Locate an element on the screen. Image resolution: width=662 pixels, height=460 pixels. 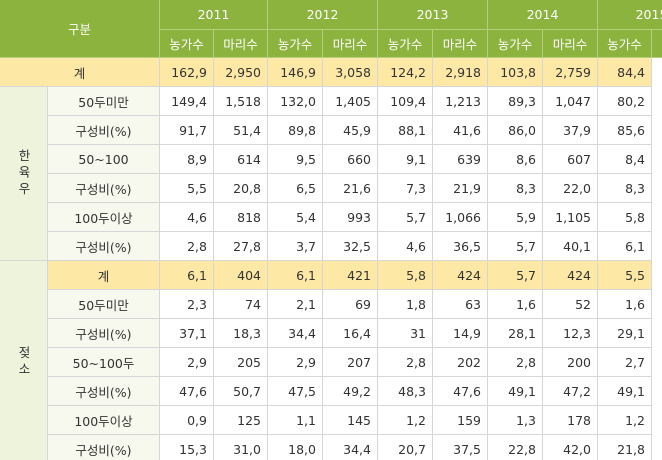
data-cell: 51,4 is located at coordinates (241, 130).